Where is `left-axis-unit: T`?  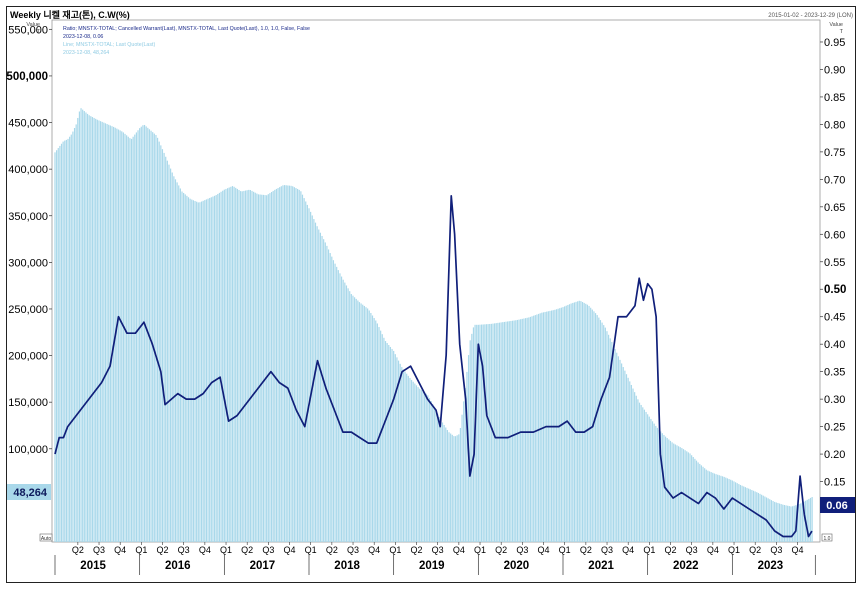
left-axis-unit: T is located at coordinates (39, 32).